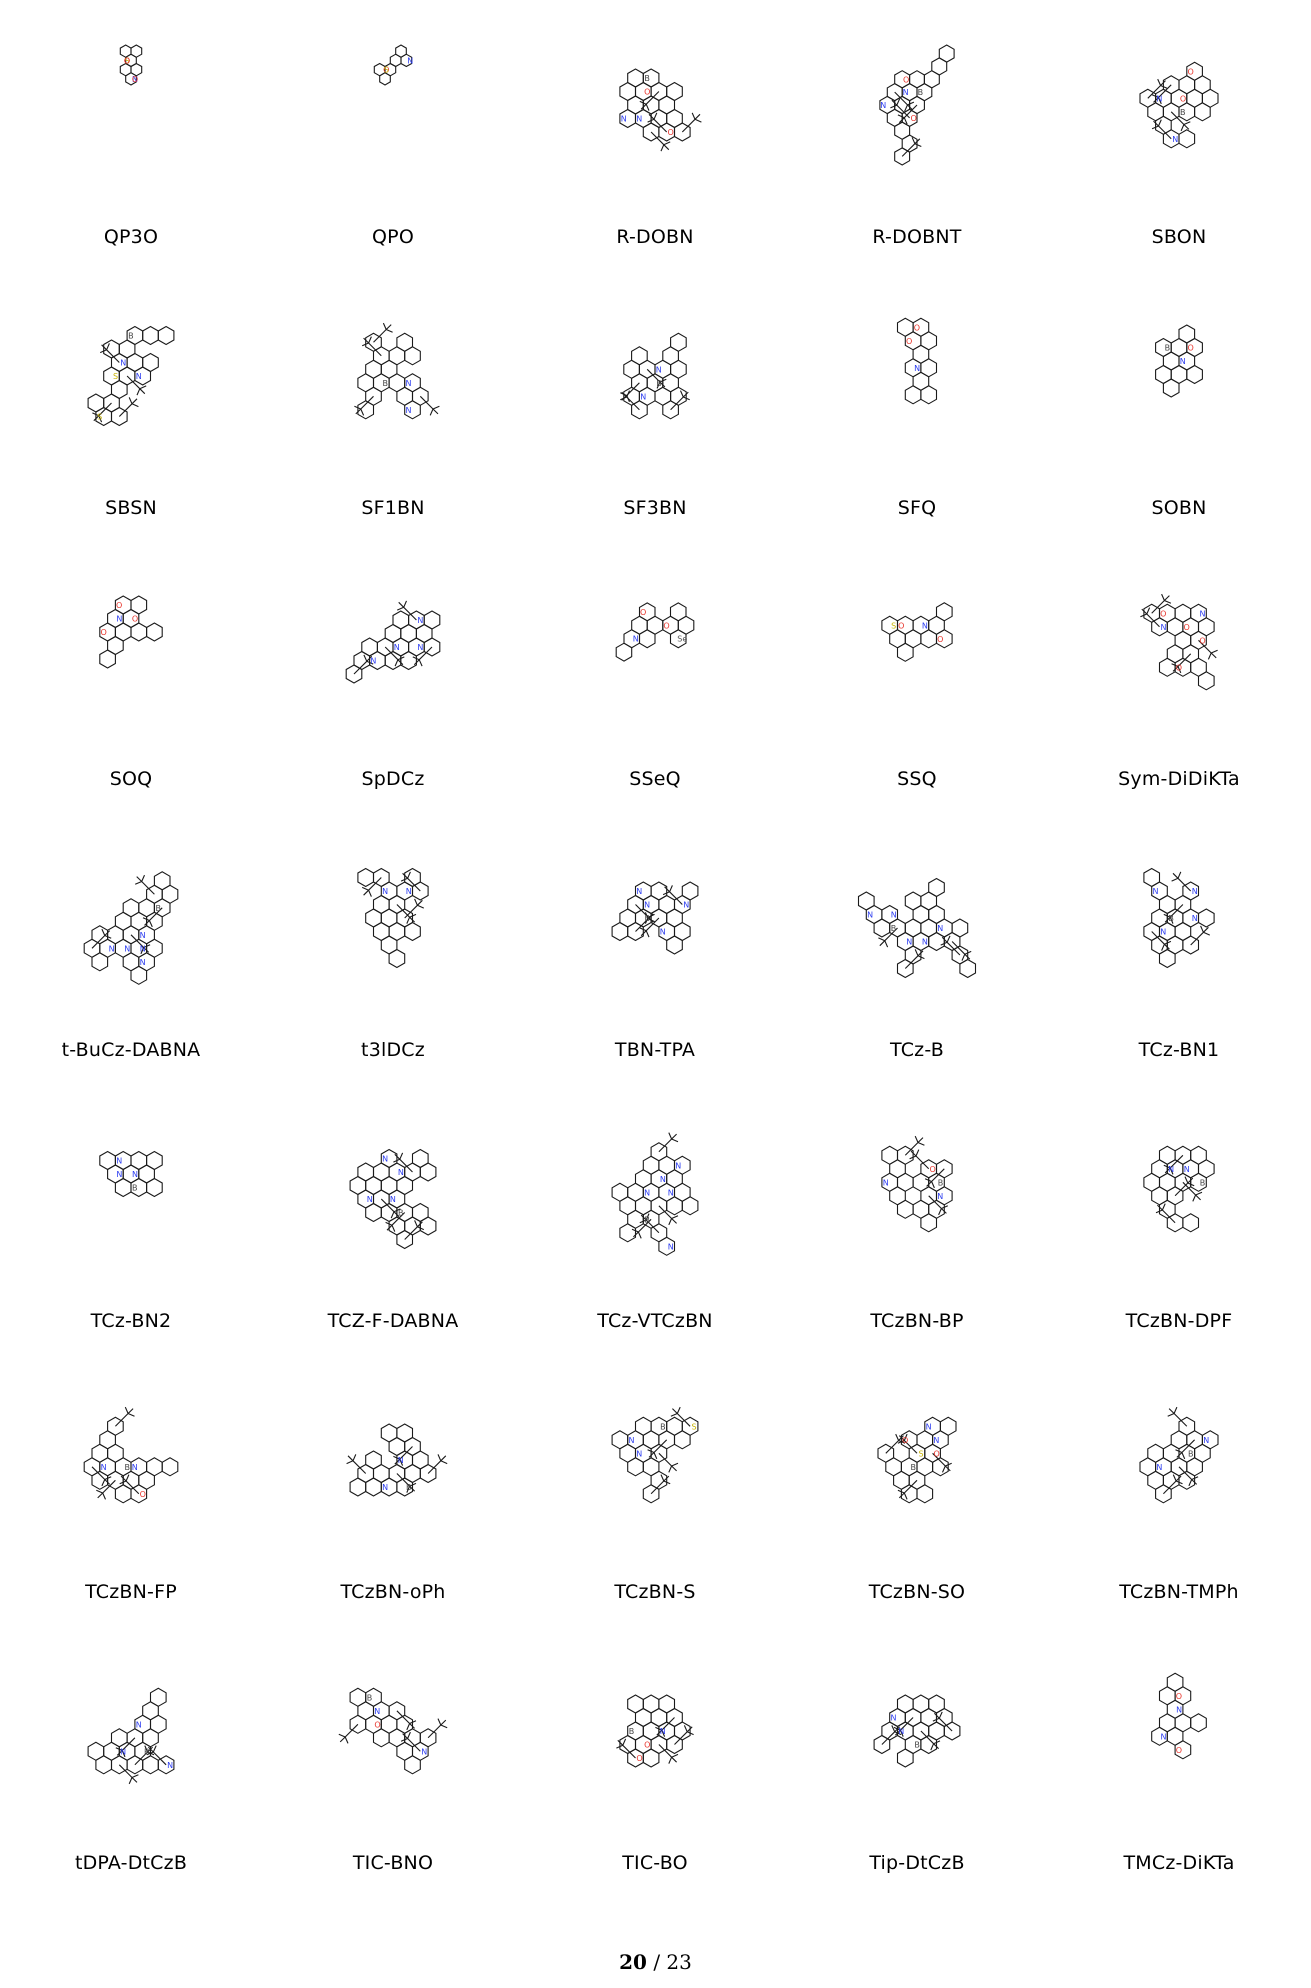 The width and height of the screenshot is (1311, 1988). I want to click on molecule-label: R-DOBN, so click(655, 237).